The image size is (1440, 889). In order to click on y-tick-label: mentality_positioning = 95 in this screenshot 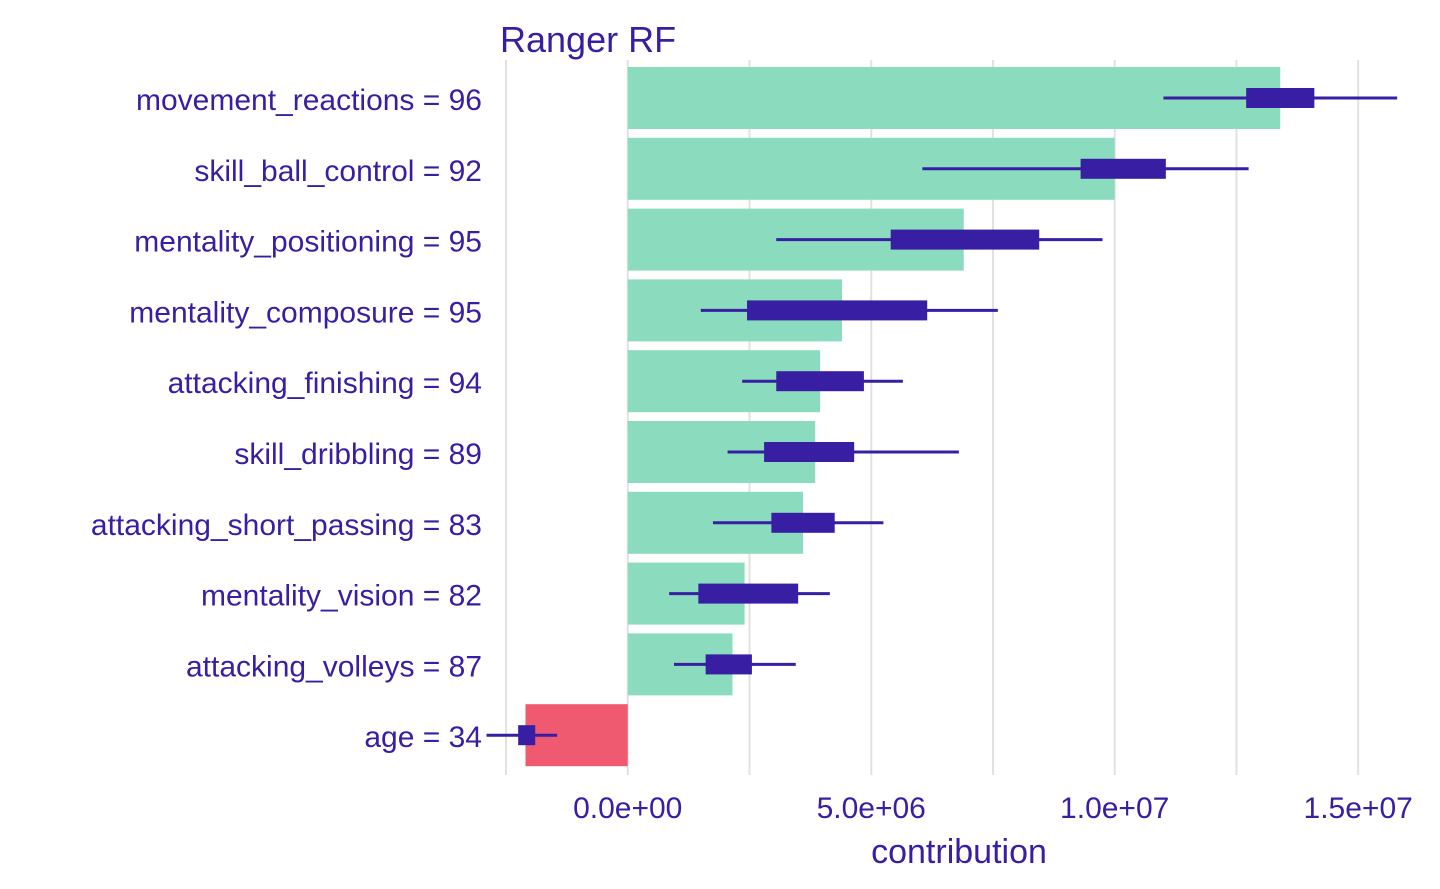, I will do `click(308, 242)`.